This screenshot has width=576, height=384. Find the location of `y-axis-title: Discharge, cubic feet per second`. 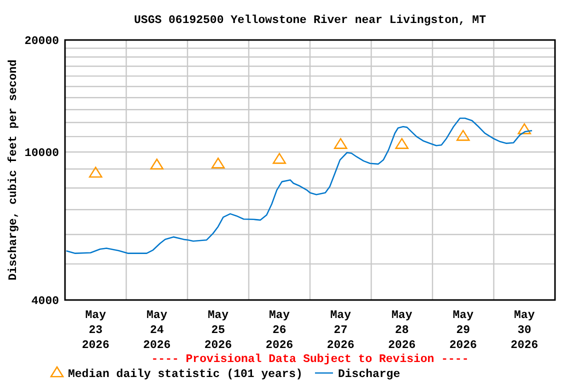

y-axis-title: Discharge, cubic feet per second is located at coordinates (13, 169).